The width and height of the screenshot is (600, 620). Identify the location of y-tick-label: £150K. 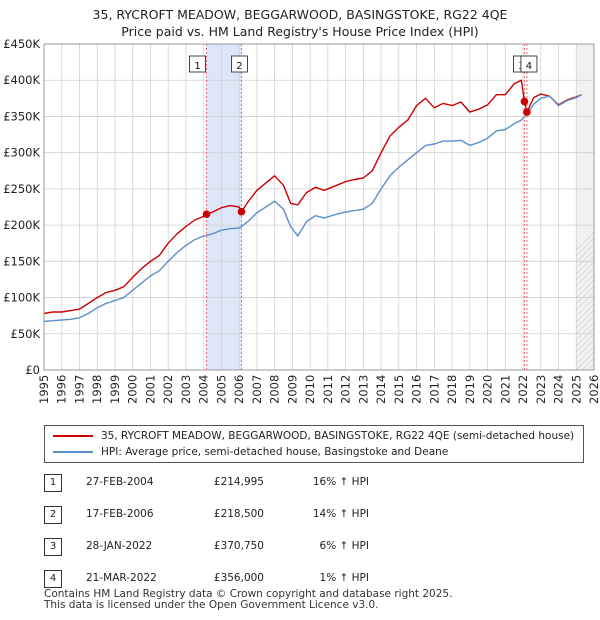
(21, 261).